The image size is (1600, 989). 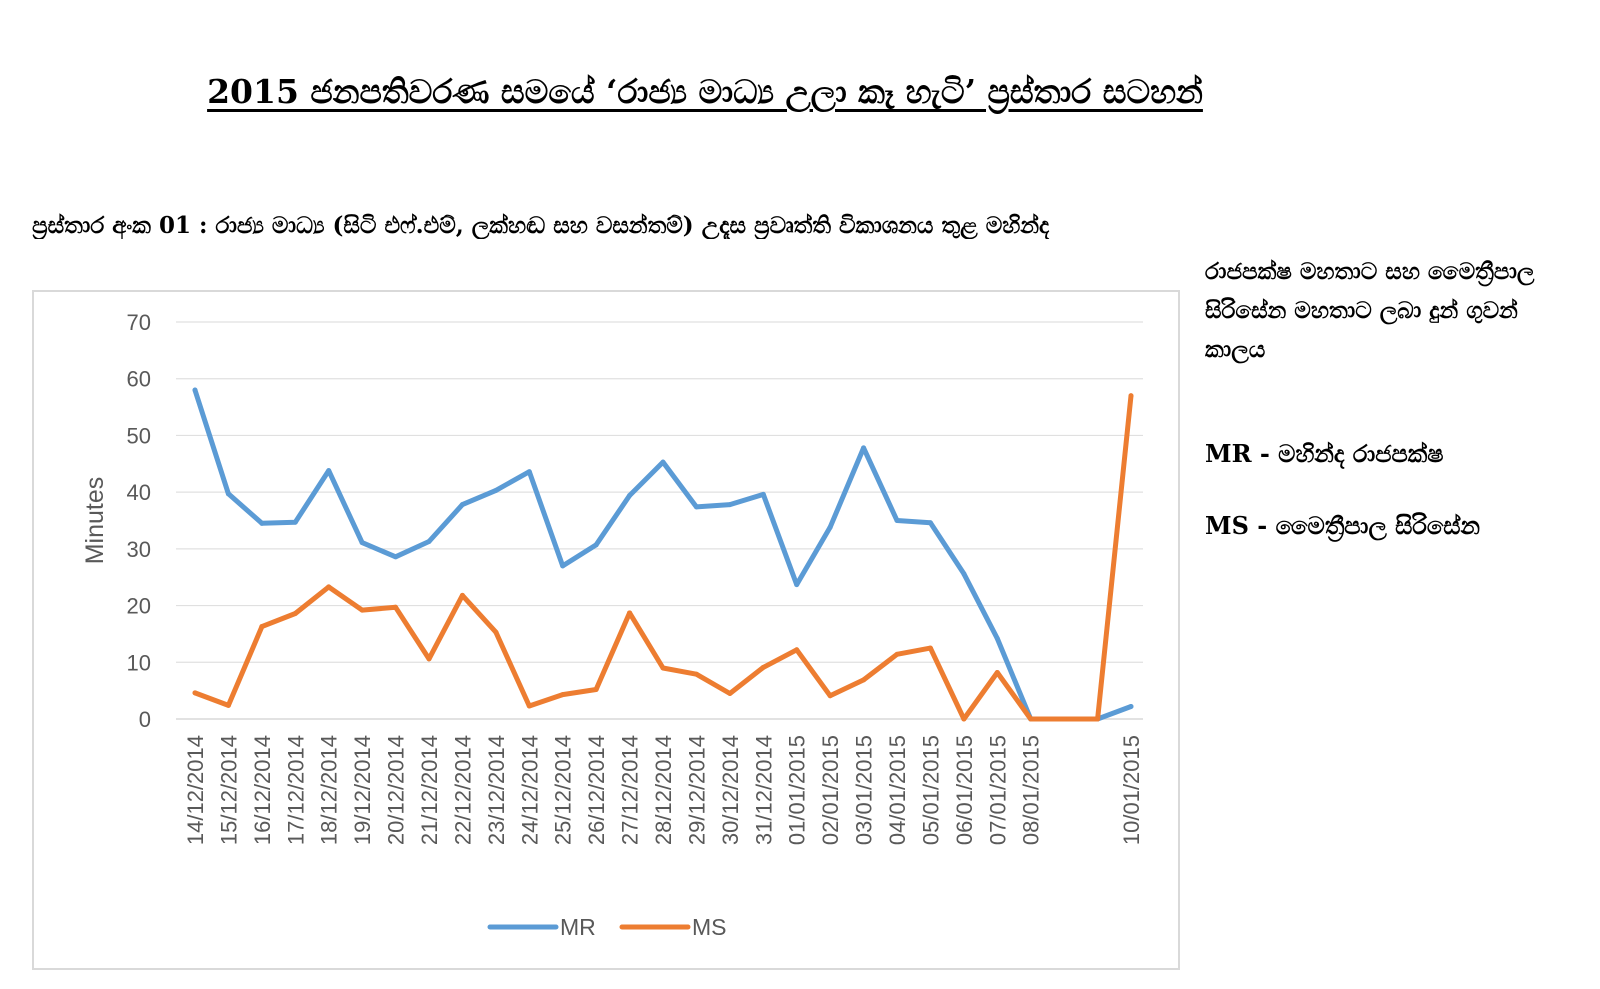 I want to click on x-tick-label: 29/12/2014, so click(x=696, y=790).